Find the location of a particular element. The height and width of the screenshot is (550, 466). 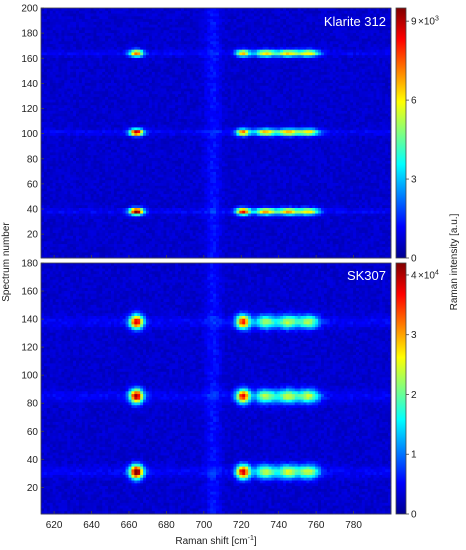

panel-title-sk307: SK307 is located at coordinates (366, 275).